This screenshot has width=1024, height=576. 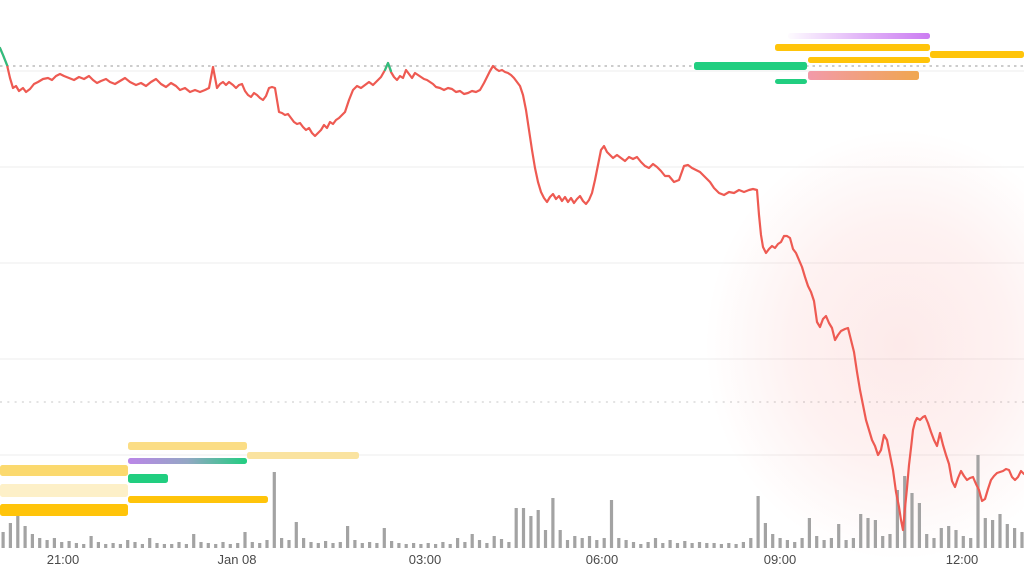 I want to click on price-line-green-segment, so click(x=4, y=56).